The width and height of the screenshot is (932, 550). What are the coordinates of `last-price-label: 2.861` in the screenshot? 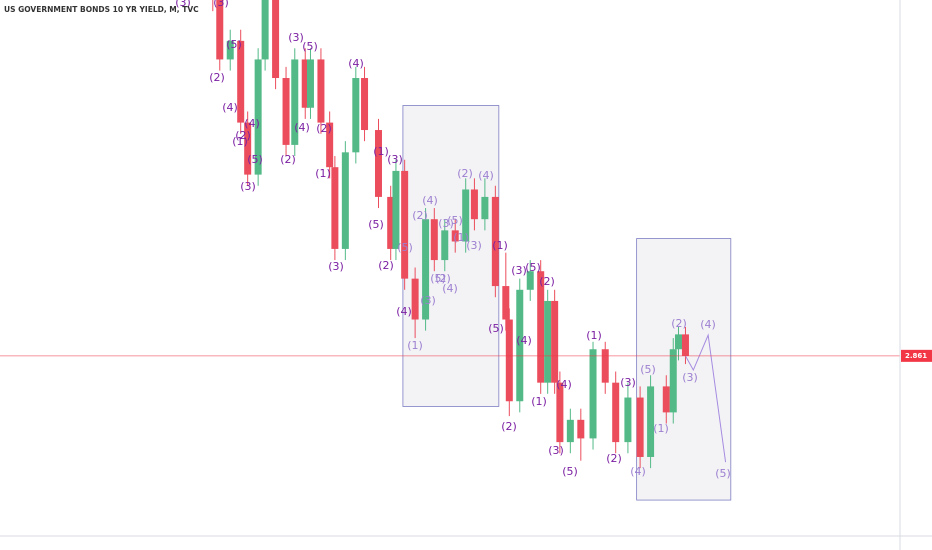 It's located at (916, 356).